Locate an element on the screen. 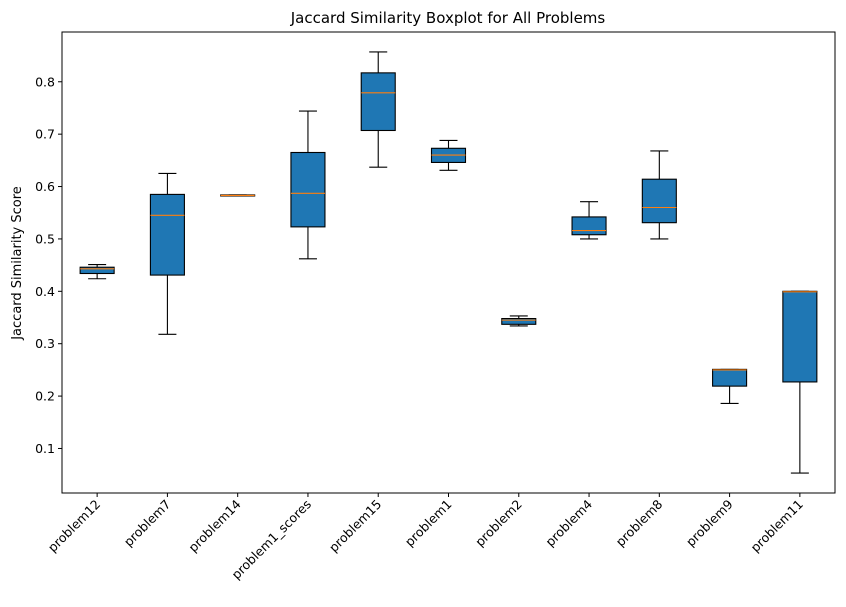 The height and width of the screenshot is (607, 846). x-tick-label-problem1: problem1 is located at coordinates (428, 523).